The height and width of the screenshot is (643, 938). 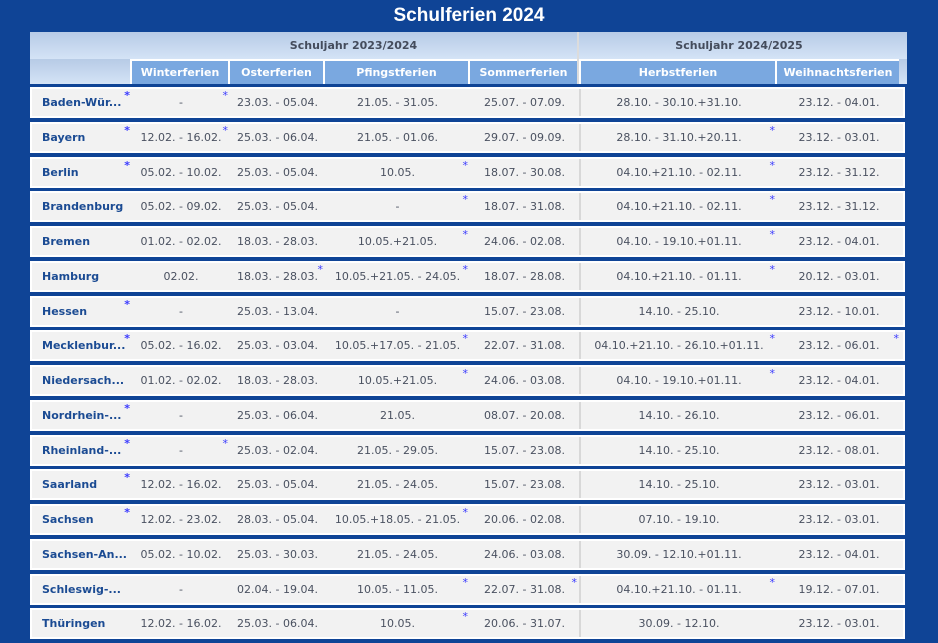 What do you see at coordinates (277, 519) in the screenshot?
I see `date-range: 28.03. - 05.04.` at bounding box center [277, 519].